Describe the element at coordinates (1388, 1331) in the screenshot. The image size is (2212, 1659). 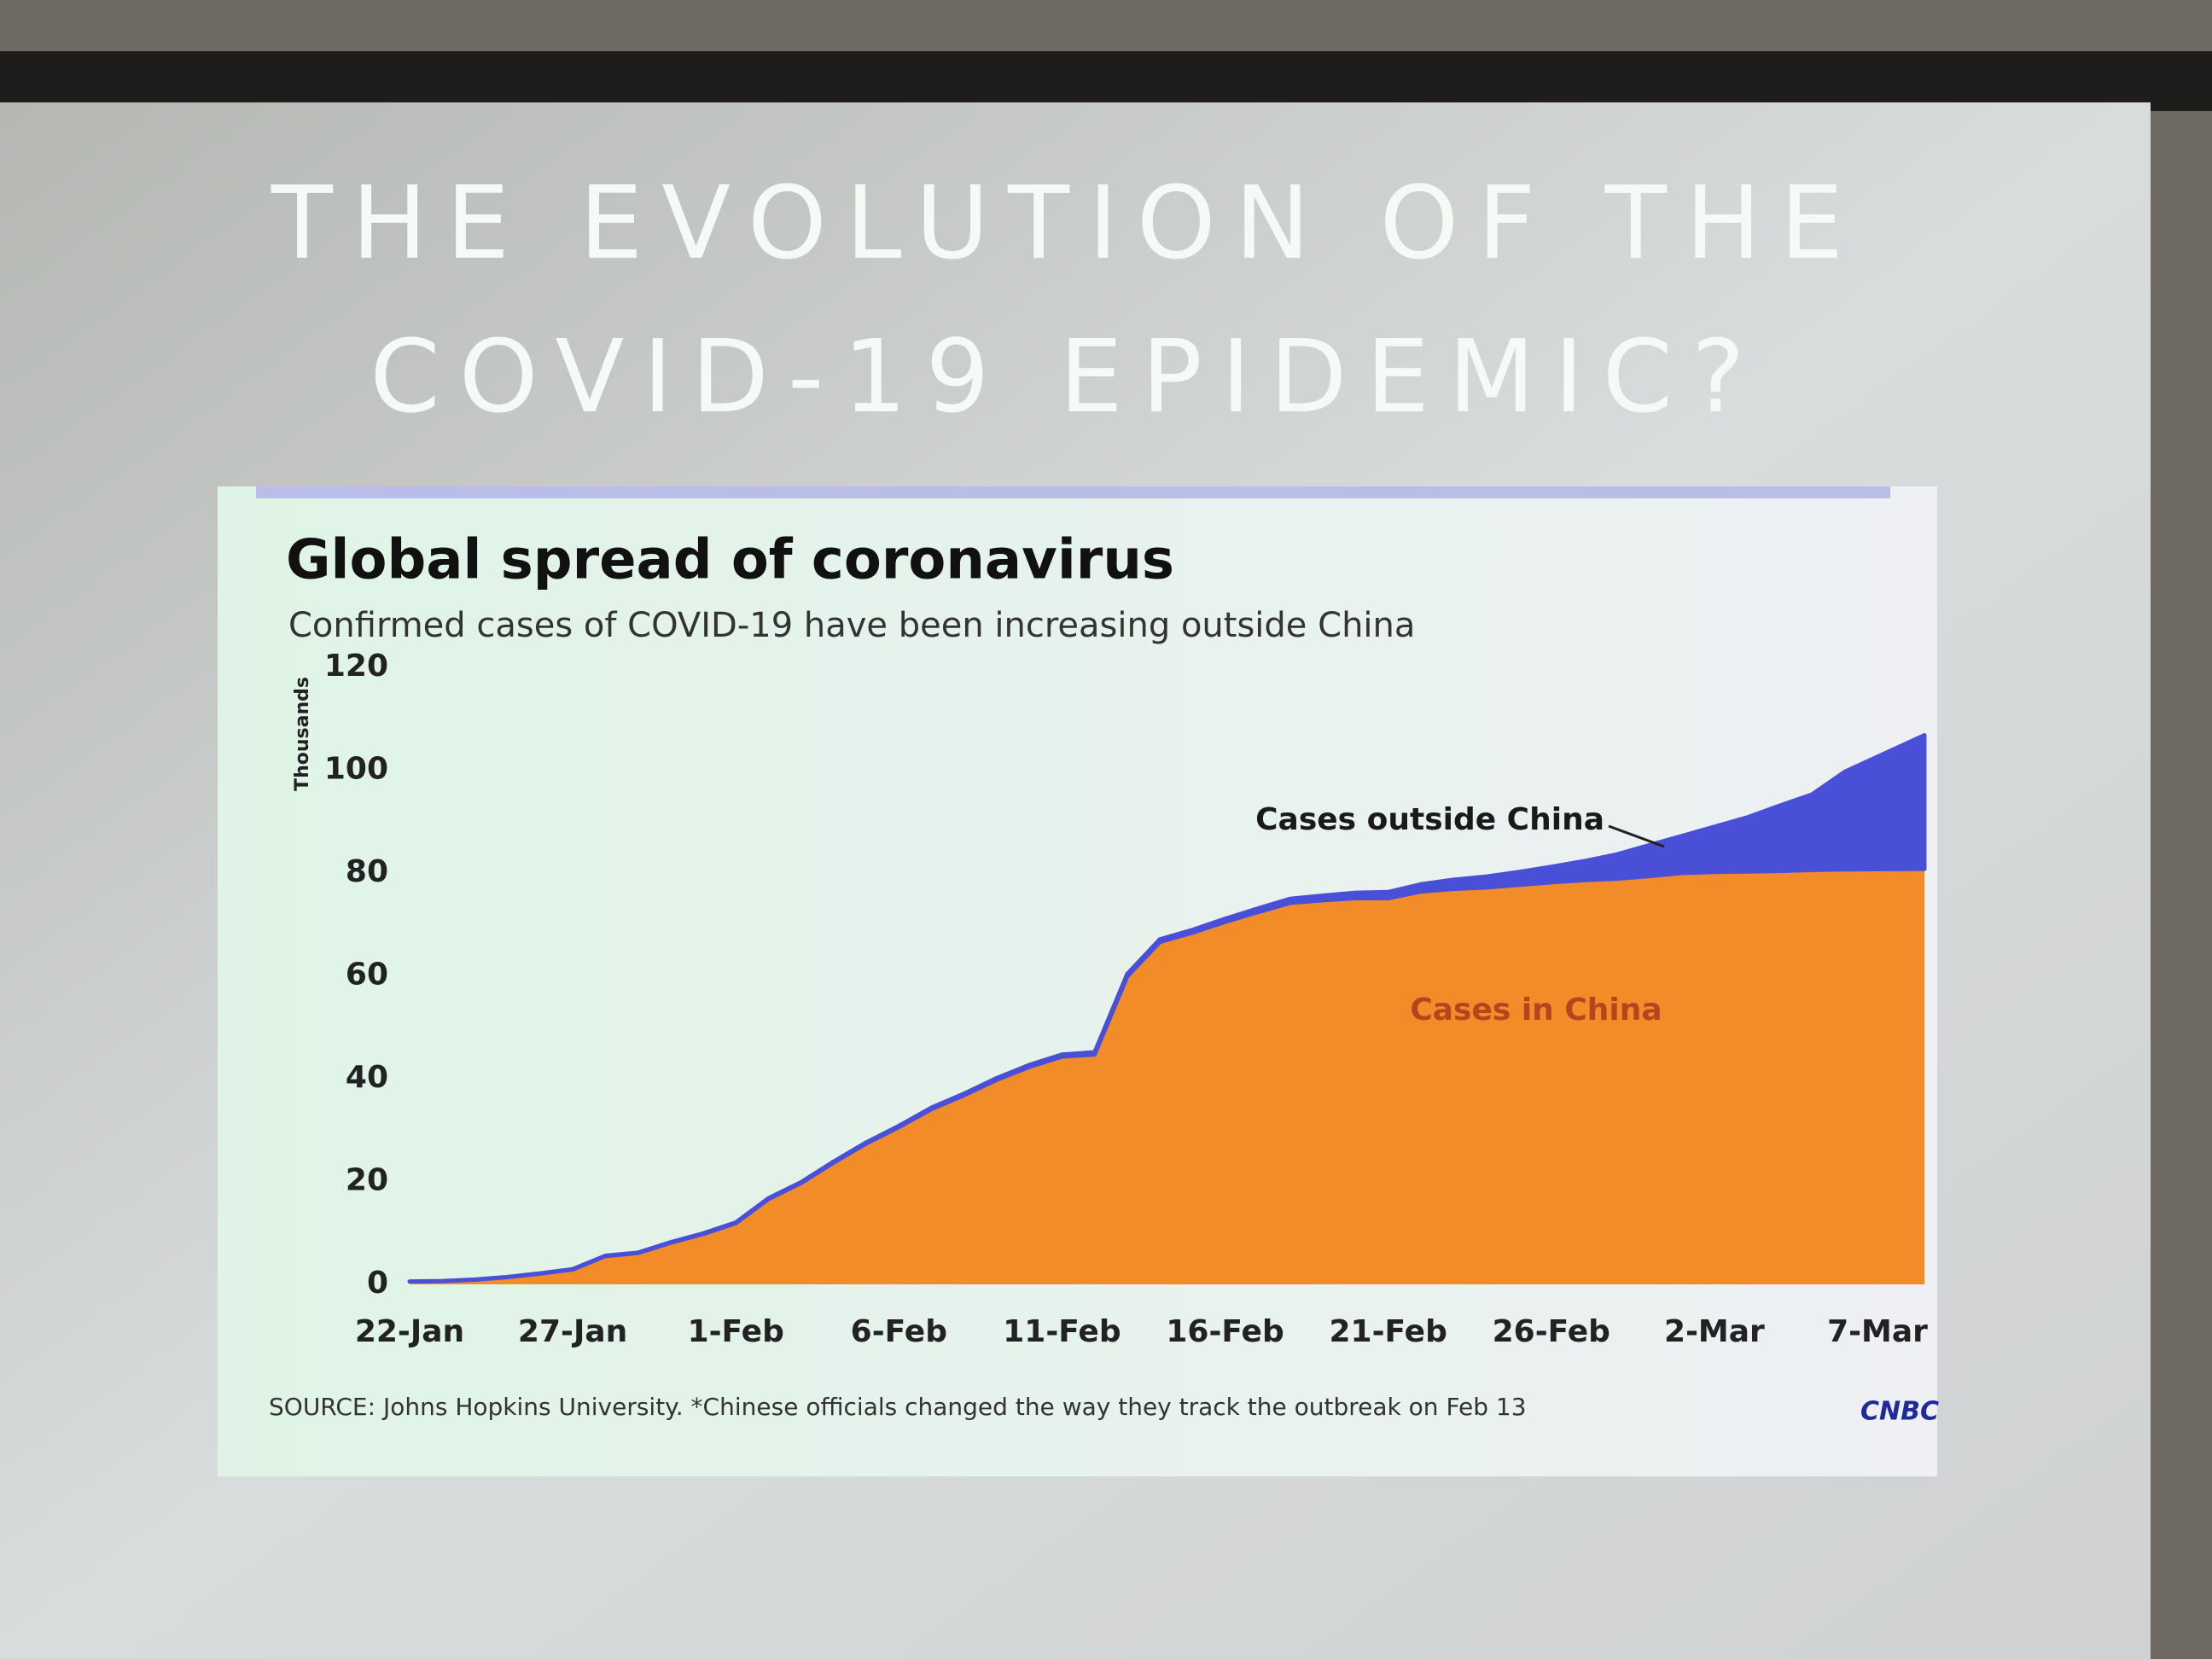
I see `x-tick-label: 21-Feb` at that location.